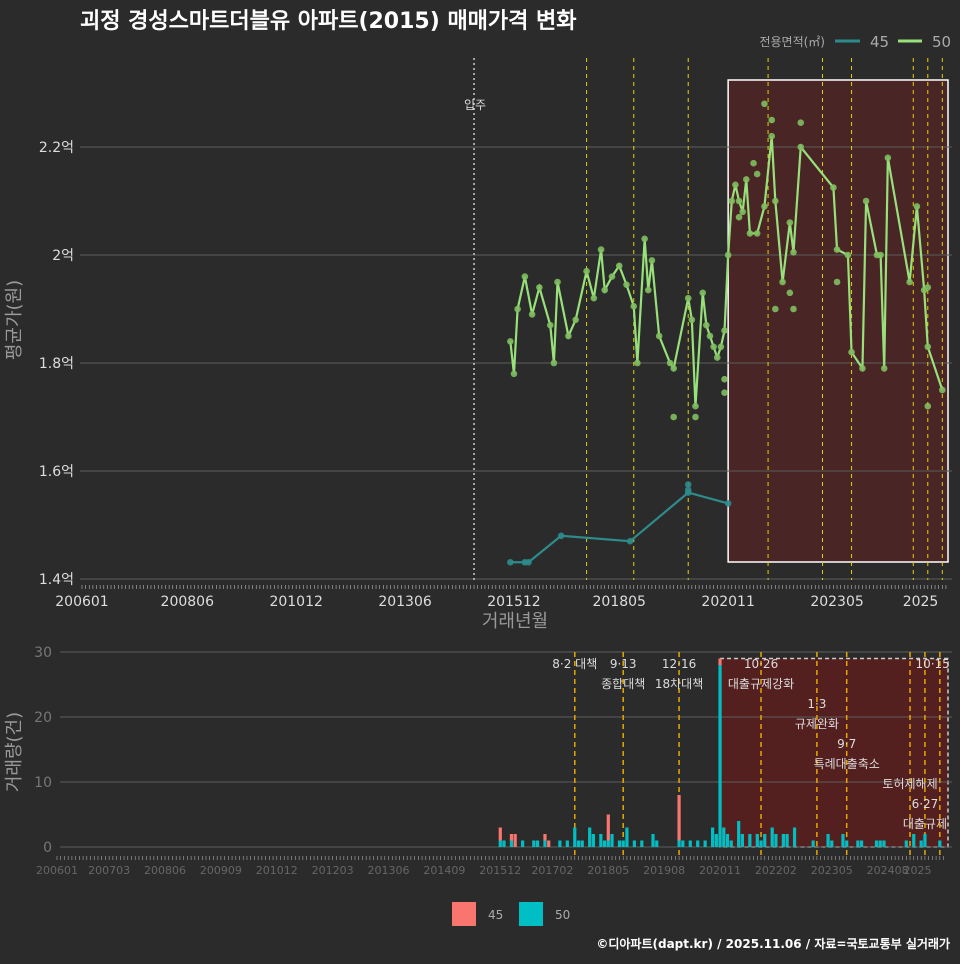 This screenshot has height=964, width=960. I want to click on policy-date: 10·26, so click(761, 664).